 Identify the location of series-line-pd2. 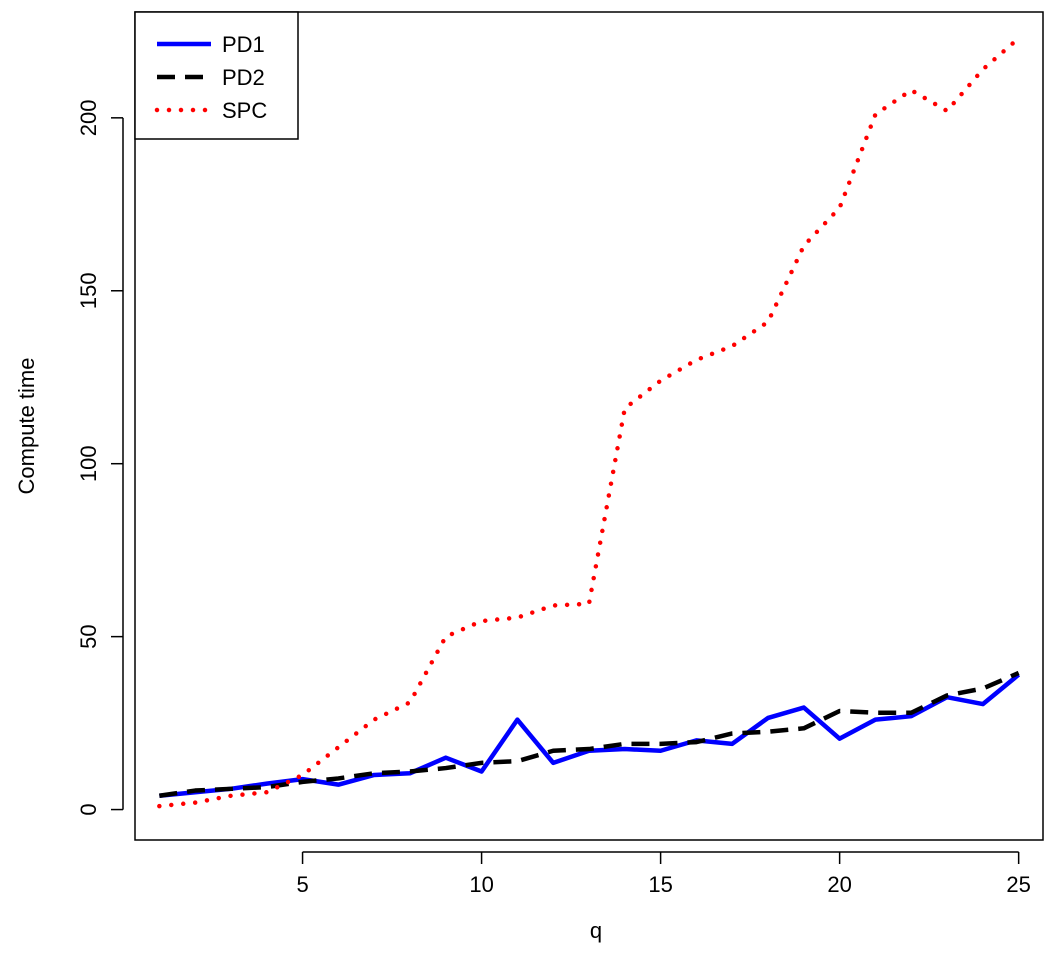
(589, 734).